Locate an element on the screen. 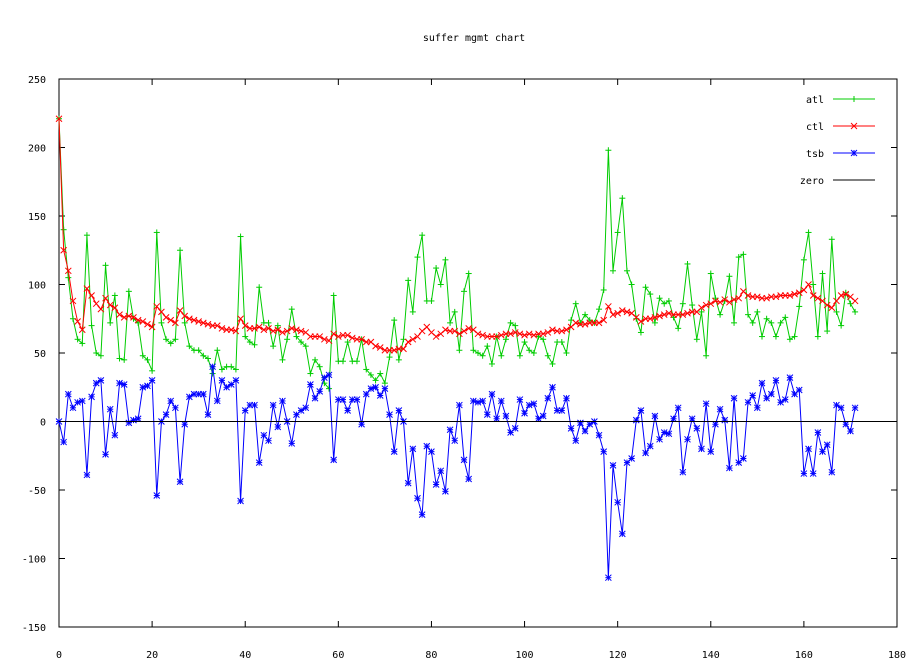  y-tick-label: 200 is located at coordinates (37, 149).